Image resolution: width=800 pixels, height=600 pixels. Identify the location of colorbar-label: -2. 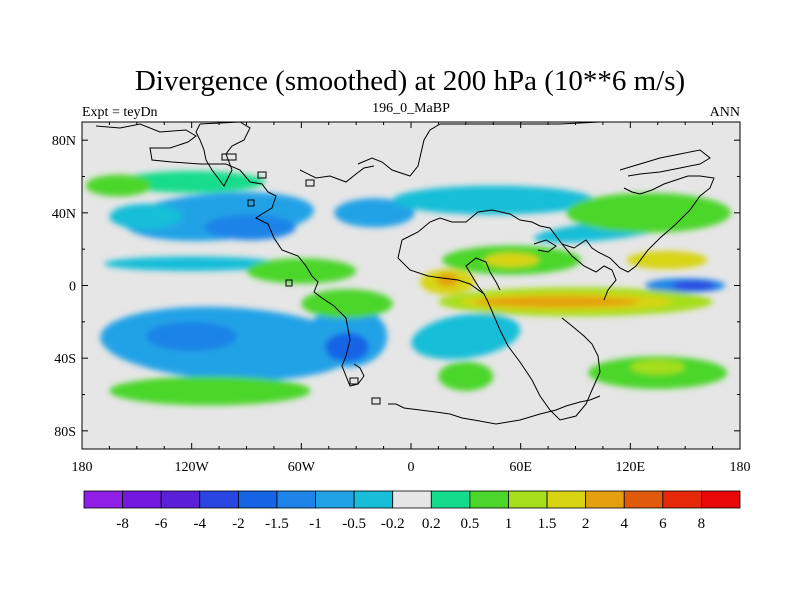
(238, 524).